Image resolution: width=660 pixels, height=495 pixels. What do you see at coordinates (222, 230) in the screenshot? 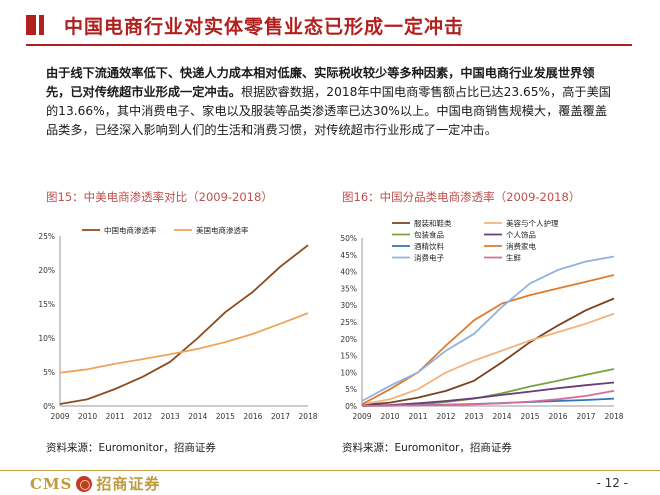
I see `legend-label: 美国电商渗透率` at bounding box center [222, 230].